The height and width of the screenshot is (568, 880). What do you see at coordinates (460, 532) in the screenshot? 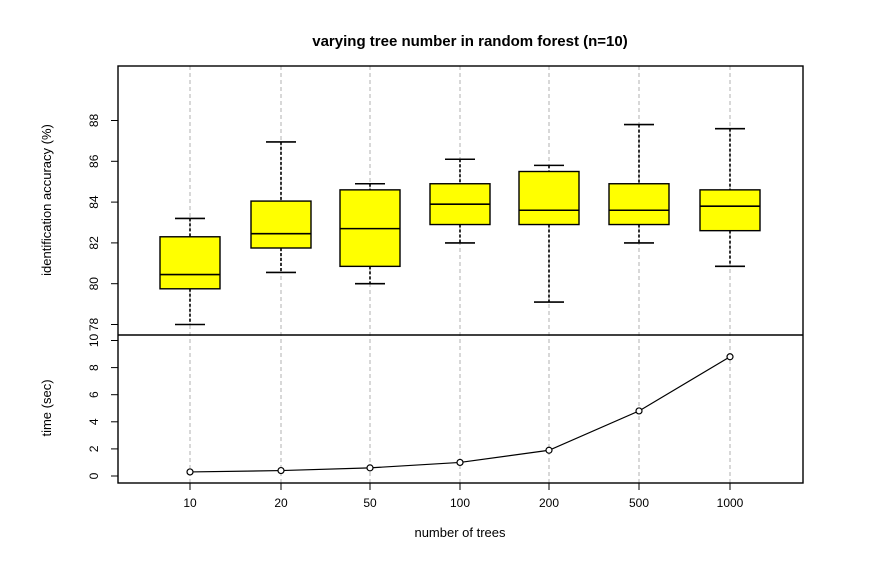
I see `x-axis-label: number of trees` at bounding box center [460, 532].